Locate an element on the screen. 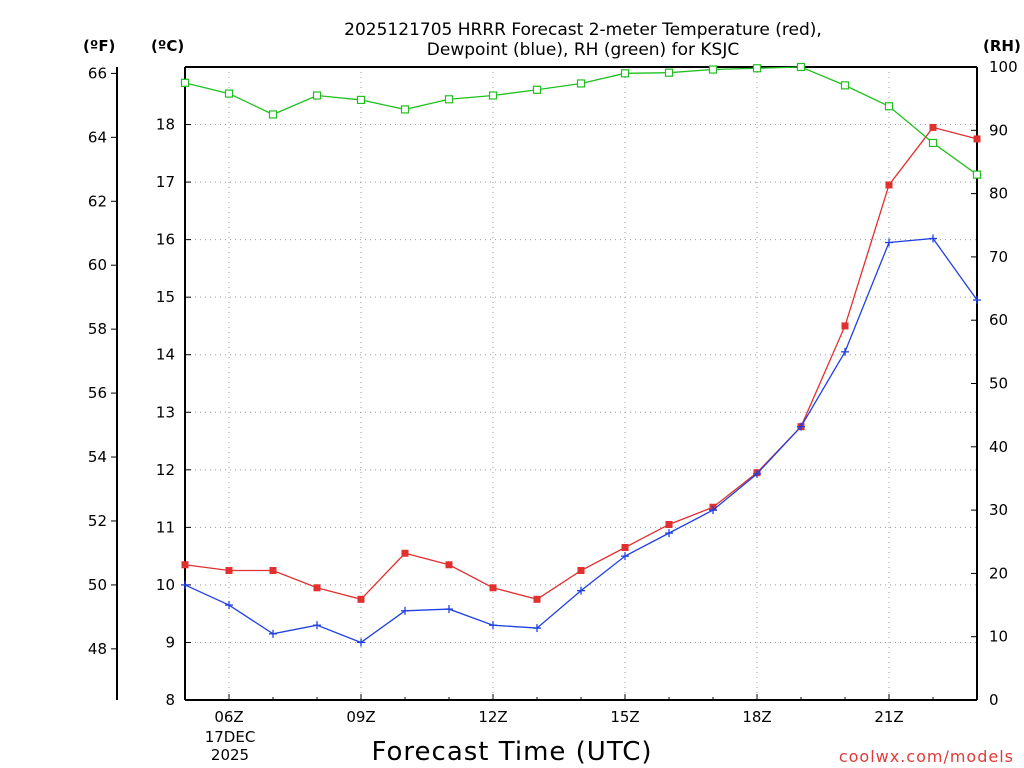 The width and height of the screenshot is (1024, 768). date-label-year: 2025 is located at coordinates (230, 755).